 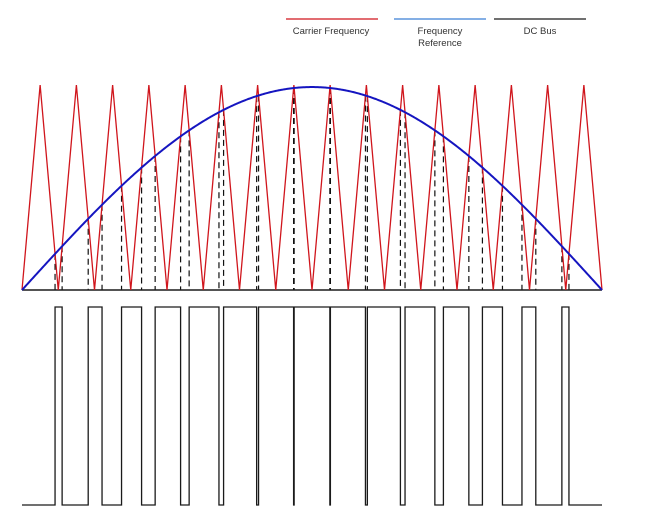 What do you see at coordinates (331, 31) in the screenshot?
I see `legend-carrier-label: Carrier Frequency` at bounding box center [331, 31].